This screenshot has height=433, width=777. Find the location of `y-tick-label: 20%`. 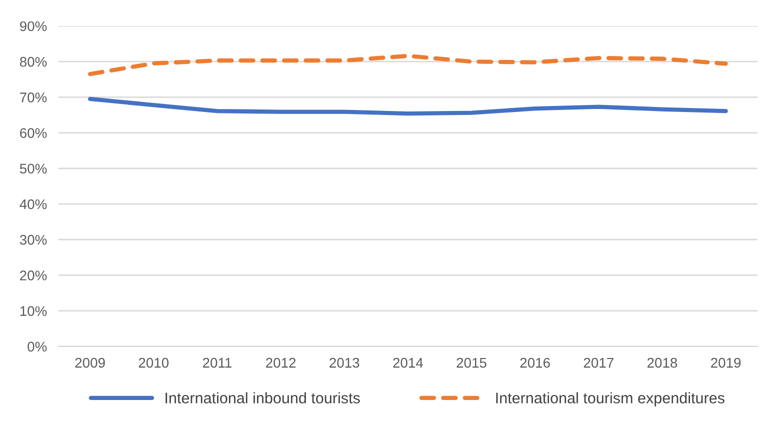

y-tick-label: 20% is located at coordinates (33, 275).